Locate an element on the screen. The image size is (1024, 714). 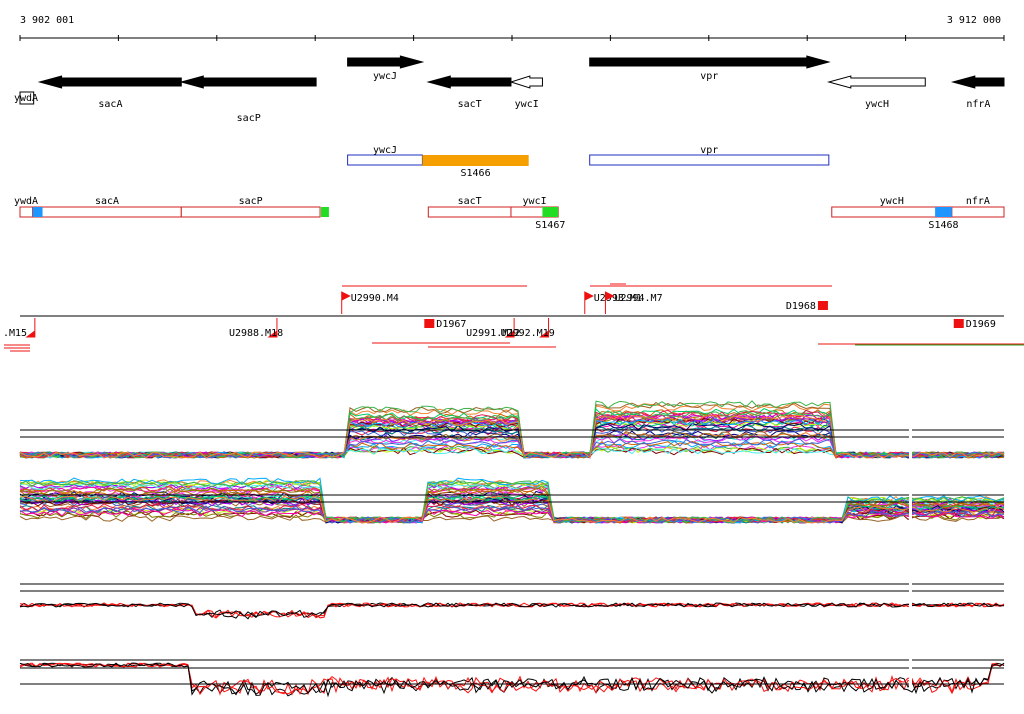
transcript-ywcJ-label: ywcJ is located at coordinates (385, 150).